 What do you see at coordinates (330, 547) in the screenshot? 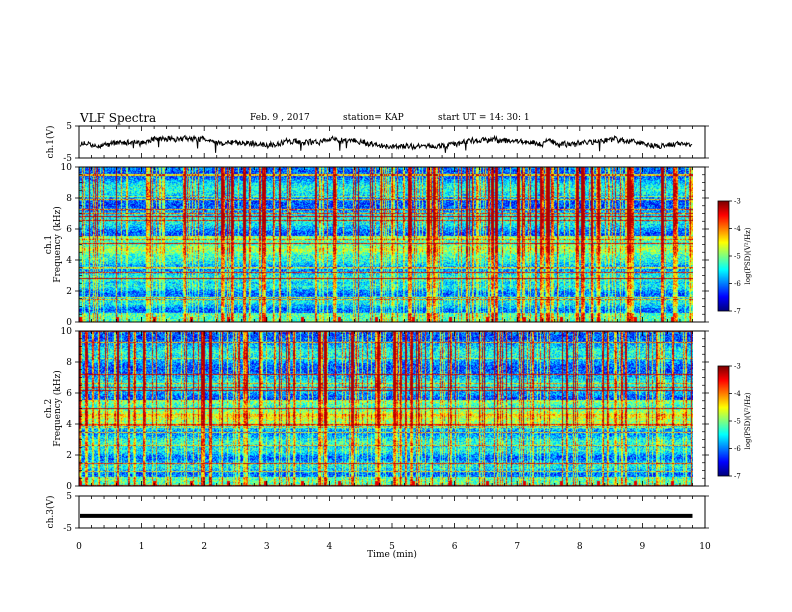
I see `x-tick-label: 4` at bounding box center [330, 547].